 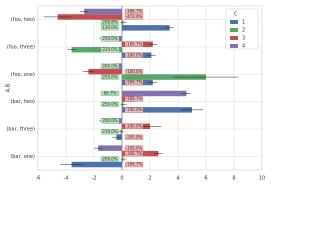 I want to click on annotation: 210.0%, so click(x=109, y=131).